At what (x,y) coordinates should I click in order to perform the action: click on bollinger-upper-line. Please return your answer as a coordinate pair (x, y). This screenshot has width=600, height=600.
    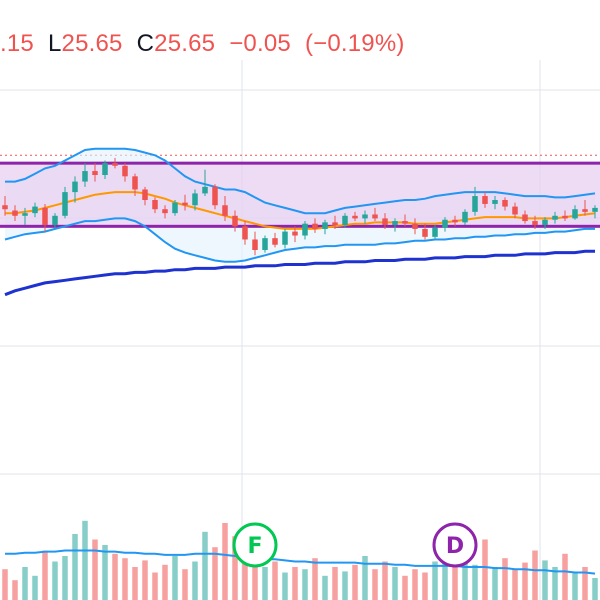
    Looking at the image, I should click on (300, 181).